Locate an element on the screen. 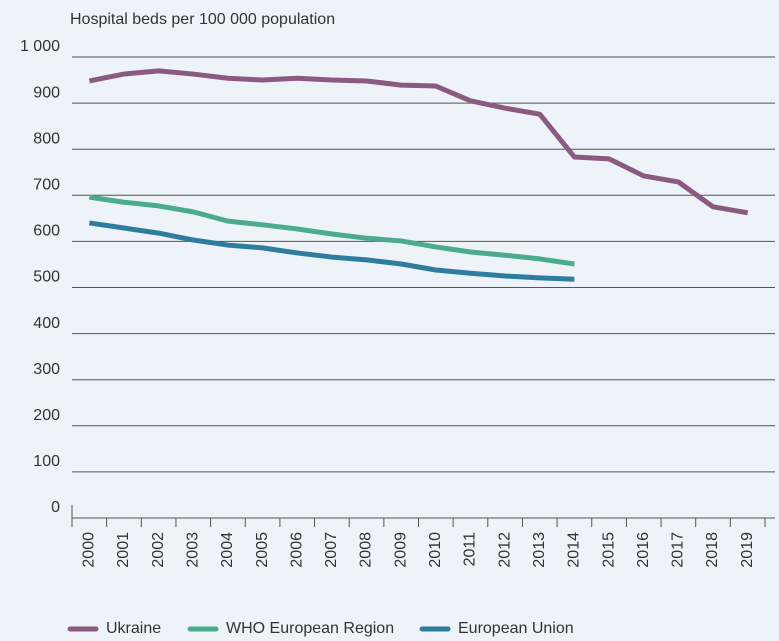 Image resolution: width=779 pixels, height=641 pixels. y-tick-label: 700 is located at coordinates (46, 185).